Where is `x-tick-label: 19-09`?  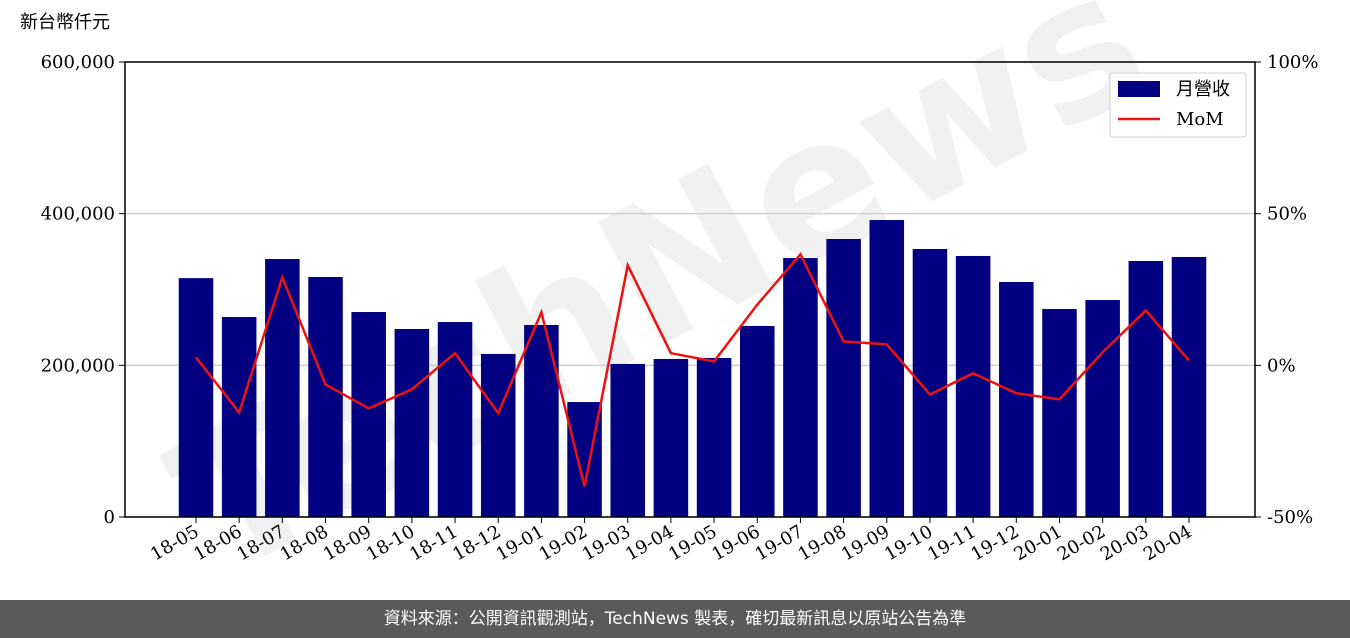 x-tick-label: 19-09 is located at coordinates (865, 543).